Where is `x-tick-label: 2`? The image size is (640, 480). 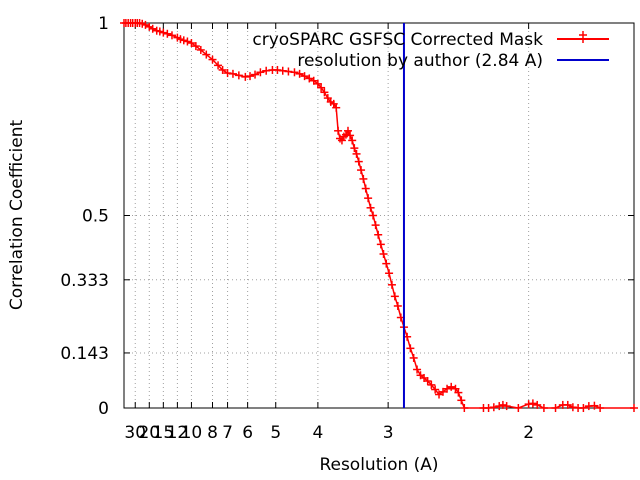 x-tick-label: 2 is located at coordinates (528, 433).